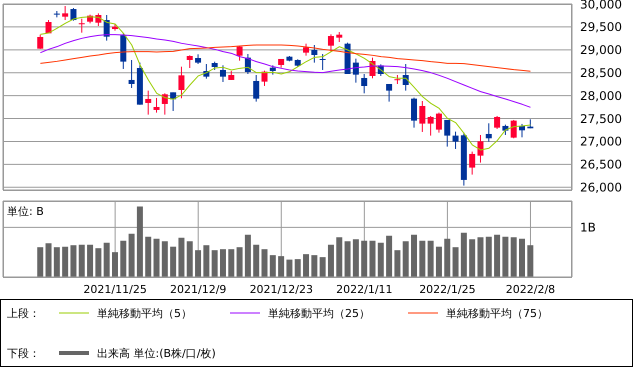 This screenshot has width=633, height=372. What do you see at coordinates (364, 289) in the screenshot?
I see `x-tick-label: 2022/1/11` at bounding box center [364, 289].